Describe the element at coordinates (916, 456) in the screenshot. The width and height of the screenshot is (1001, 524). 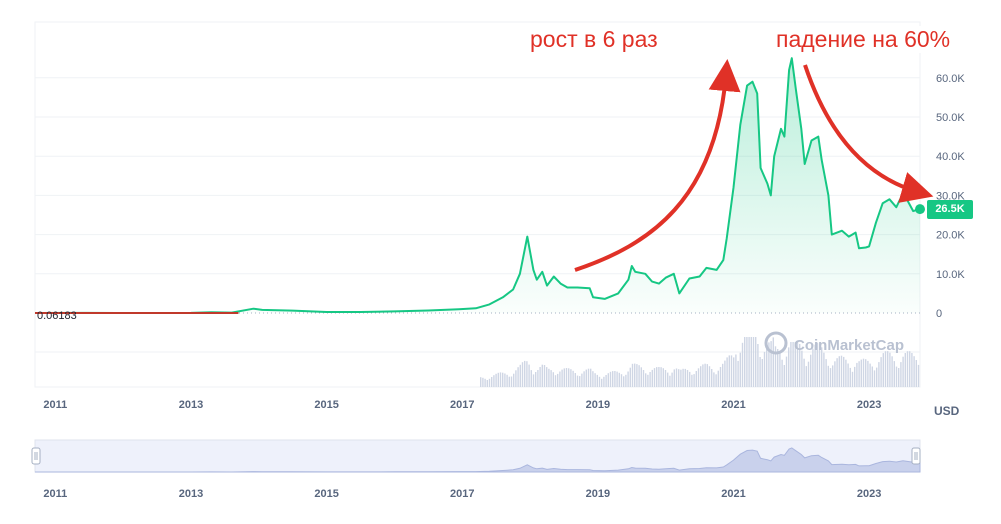
I see `navigator-handle-right` at that location.